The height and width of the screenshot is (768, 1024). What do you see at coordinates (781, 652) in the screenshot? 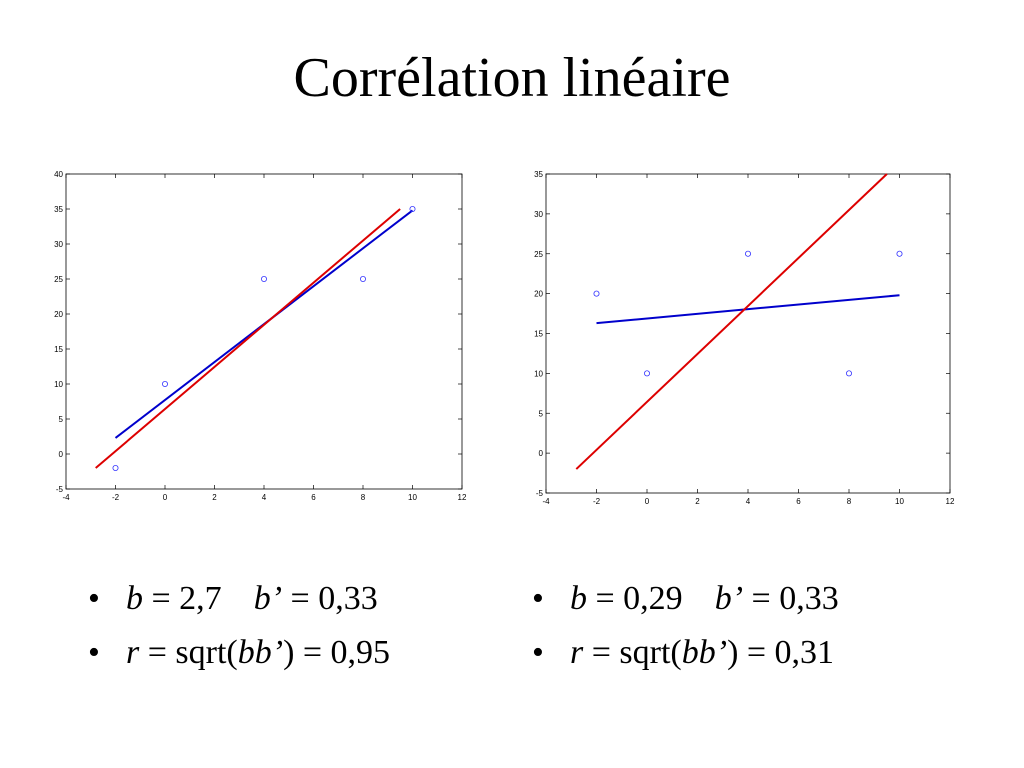
I see `r-value: ) = 0,31` at bounding box center [781, 652].